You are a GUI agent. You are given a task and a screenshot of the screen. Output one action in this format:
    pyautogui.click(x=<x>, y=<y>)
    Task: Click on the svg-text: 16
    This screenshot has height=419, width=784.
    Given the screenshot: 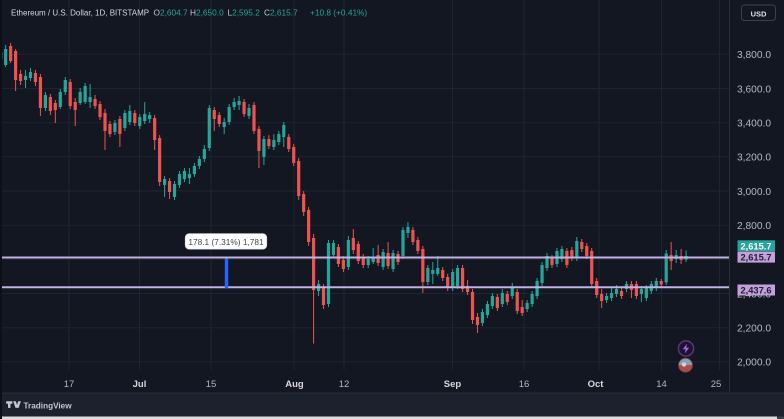 What is the action you would take?
    pyautogui.click(x=524, y=384)
    